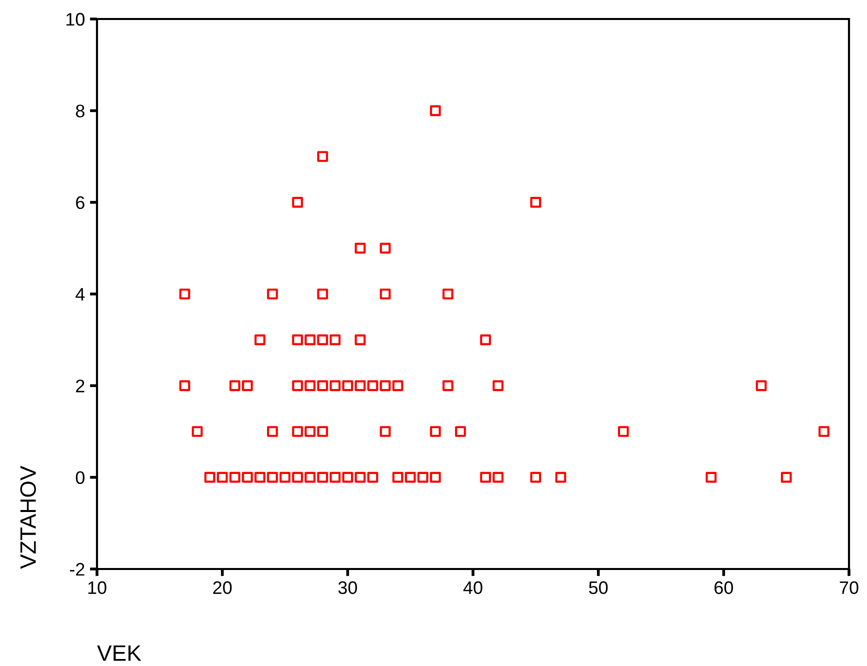 This screenshot has height=666, width=867. I want to click on x-axis-title: VEK, so click(119, 653).